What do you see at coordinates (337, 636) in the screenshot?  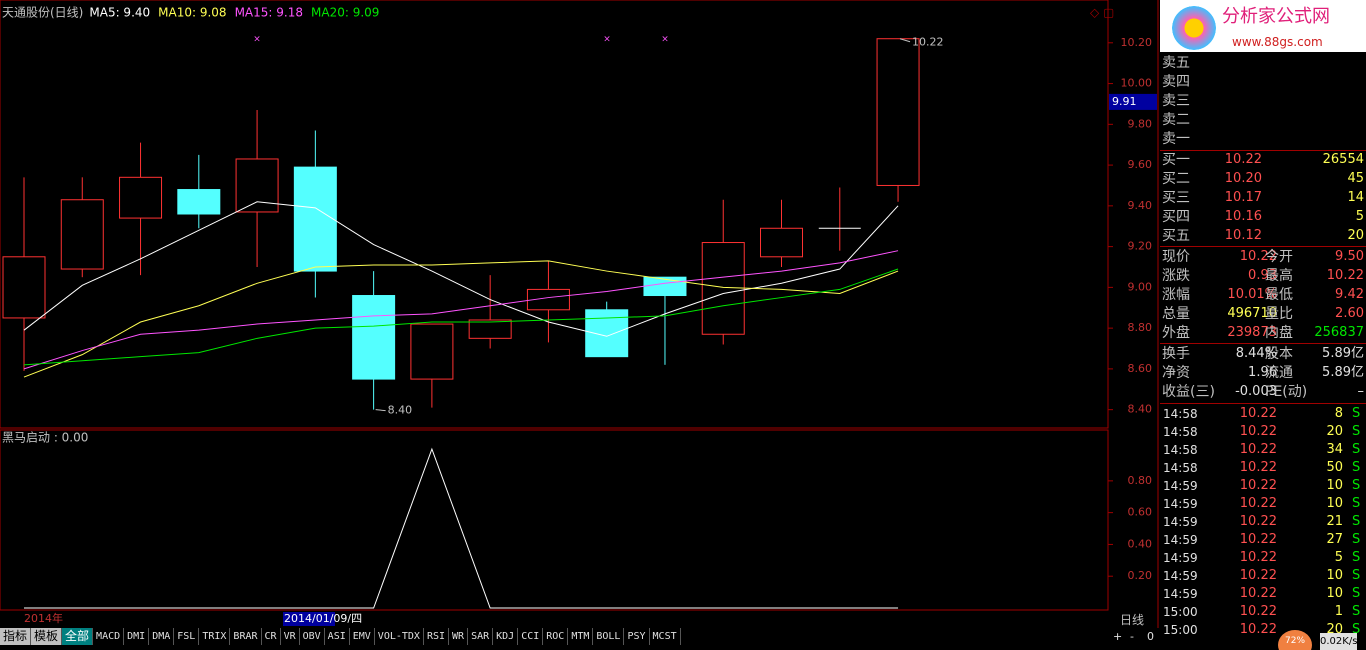 I see `tab: ASI` at bounding box center [337, 636].